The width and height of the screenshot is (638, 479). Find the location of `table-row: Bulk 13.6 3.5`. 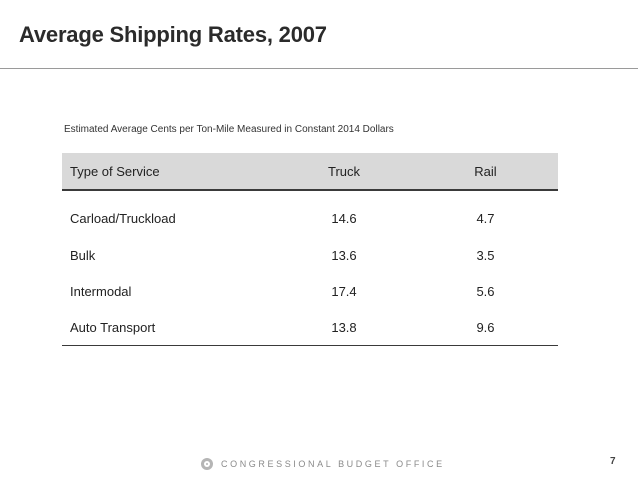

table-row: Bulk 13.6 3.5 is located at coordinates (310, 255).